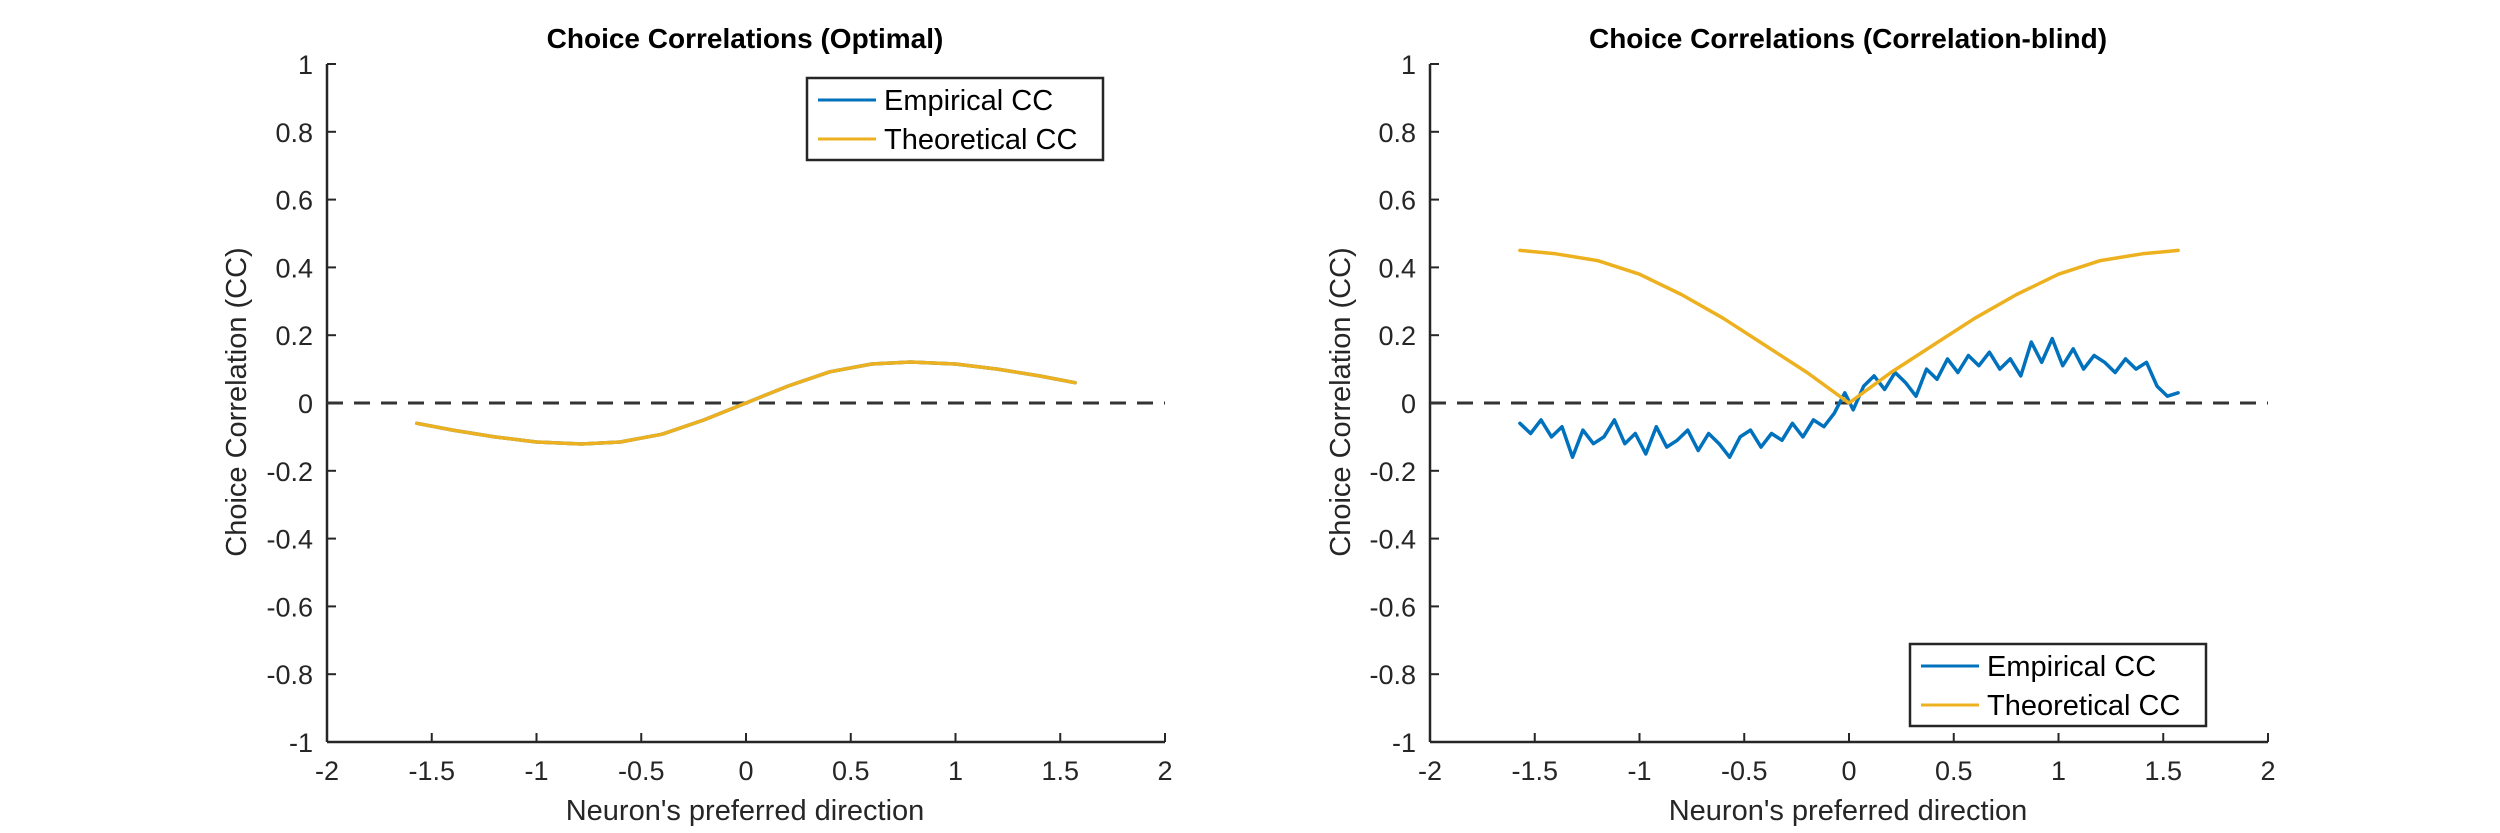 The height and width of the screenshot is (833, 2500). Describe the element at coordinates (1849, 397) in the screenshot. I see `series-line-empirical-cc` at that location.